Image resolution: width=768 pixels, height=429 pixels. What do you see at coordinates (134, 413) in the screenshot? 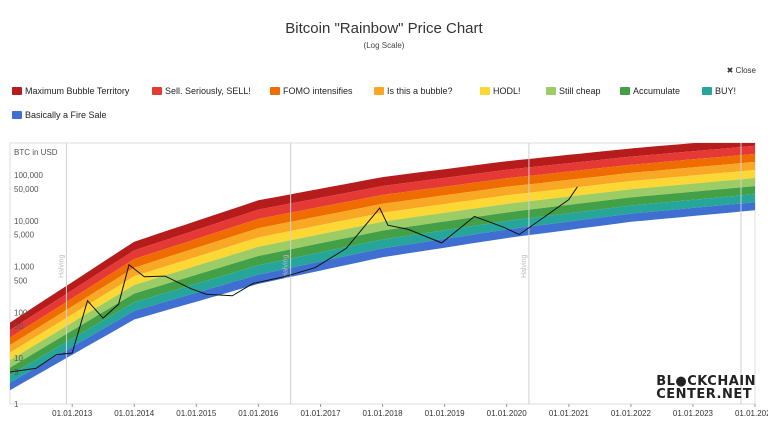
I see `x-tick-label: 01.01.2014` at bounding box center [134, 413].